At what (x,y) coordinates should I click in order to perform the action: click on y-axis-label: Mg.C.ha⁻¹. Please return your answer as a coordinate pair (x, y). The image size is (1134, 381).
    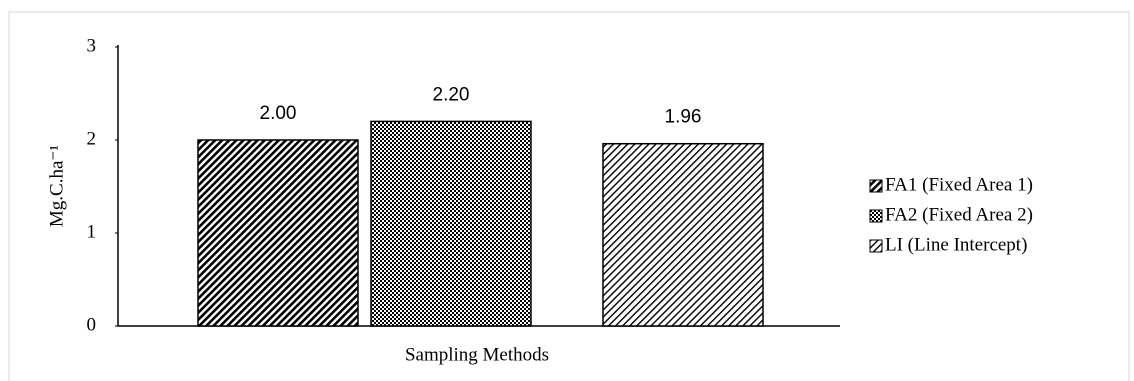
    Looking at the image, I should click on (56, 186).